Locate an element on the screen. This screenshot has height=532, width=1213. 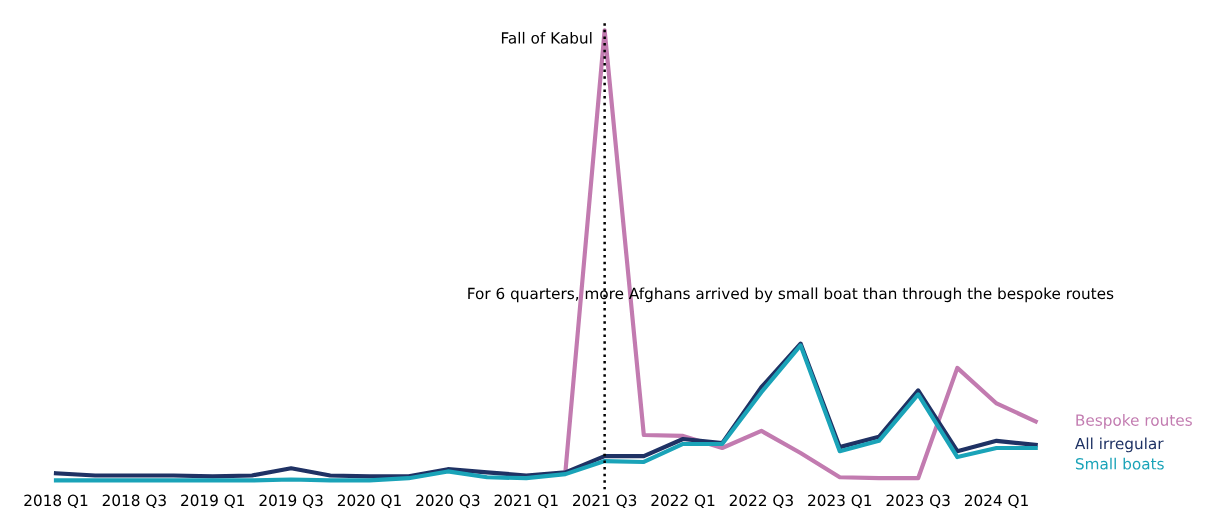
ref-line-label: Fall of Kabul is located at coordinates (546, 37).